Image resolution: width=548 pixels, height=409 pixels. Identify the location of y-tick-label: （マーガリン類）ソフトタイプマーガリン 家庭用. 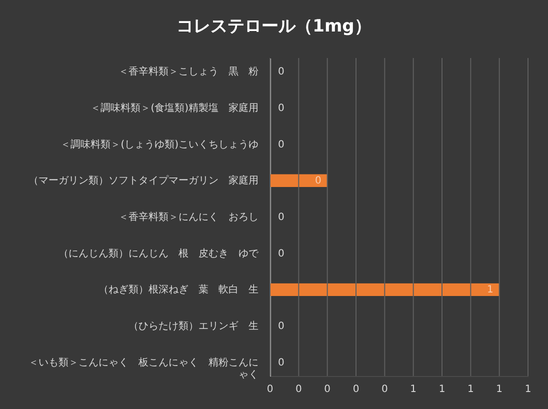
(143, 180).